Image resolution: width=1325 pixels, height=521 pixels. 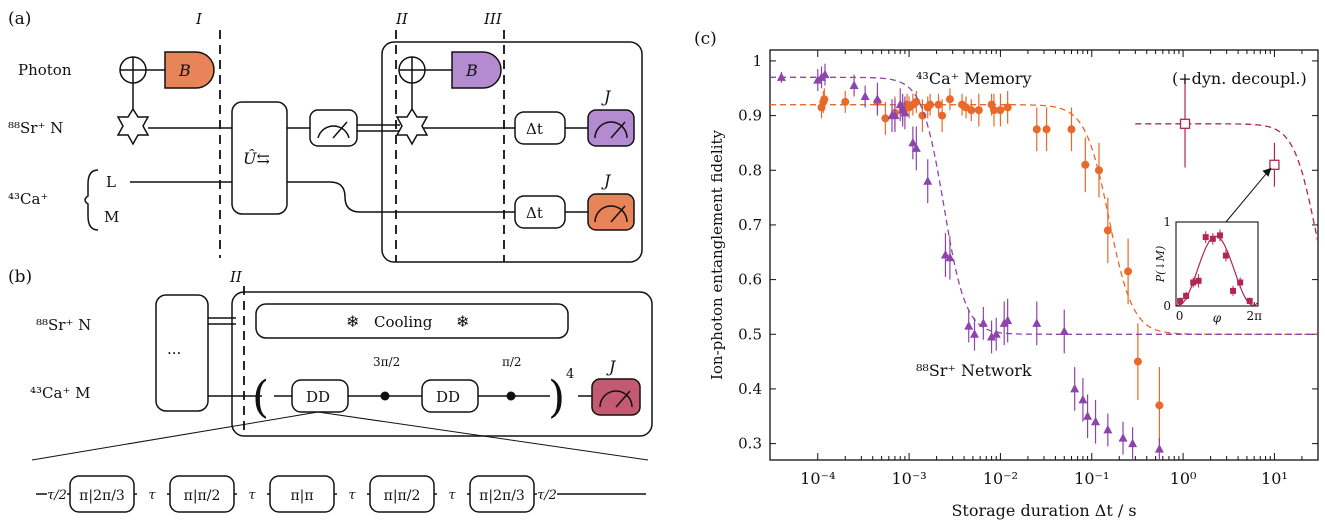 I want to click on x-tick-label: 10⁻³, so click(x=908, y=478).